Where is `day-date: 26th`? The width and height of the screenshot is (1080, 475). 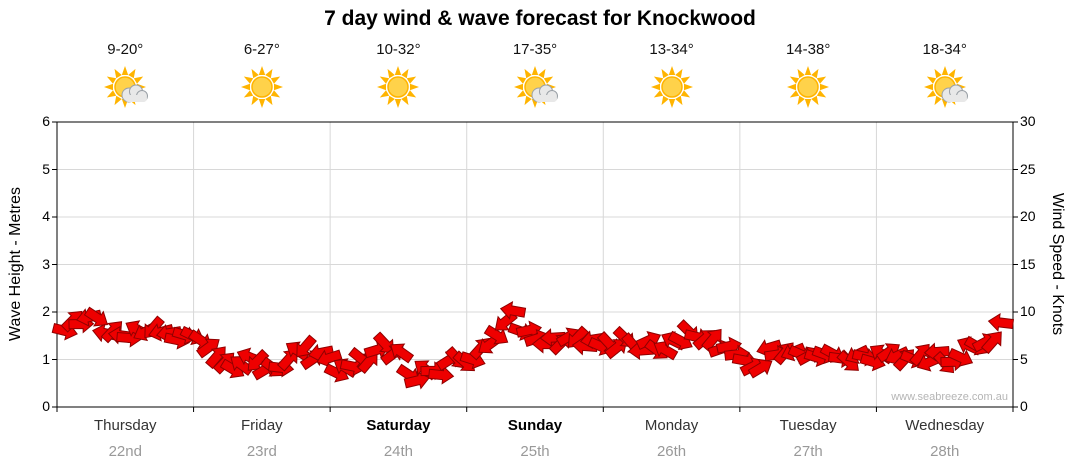 day-date: 26th is located at coordinates (671, 451).